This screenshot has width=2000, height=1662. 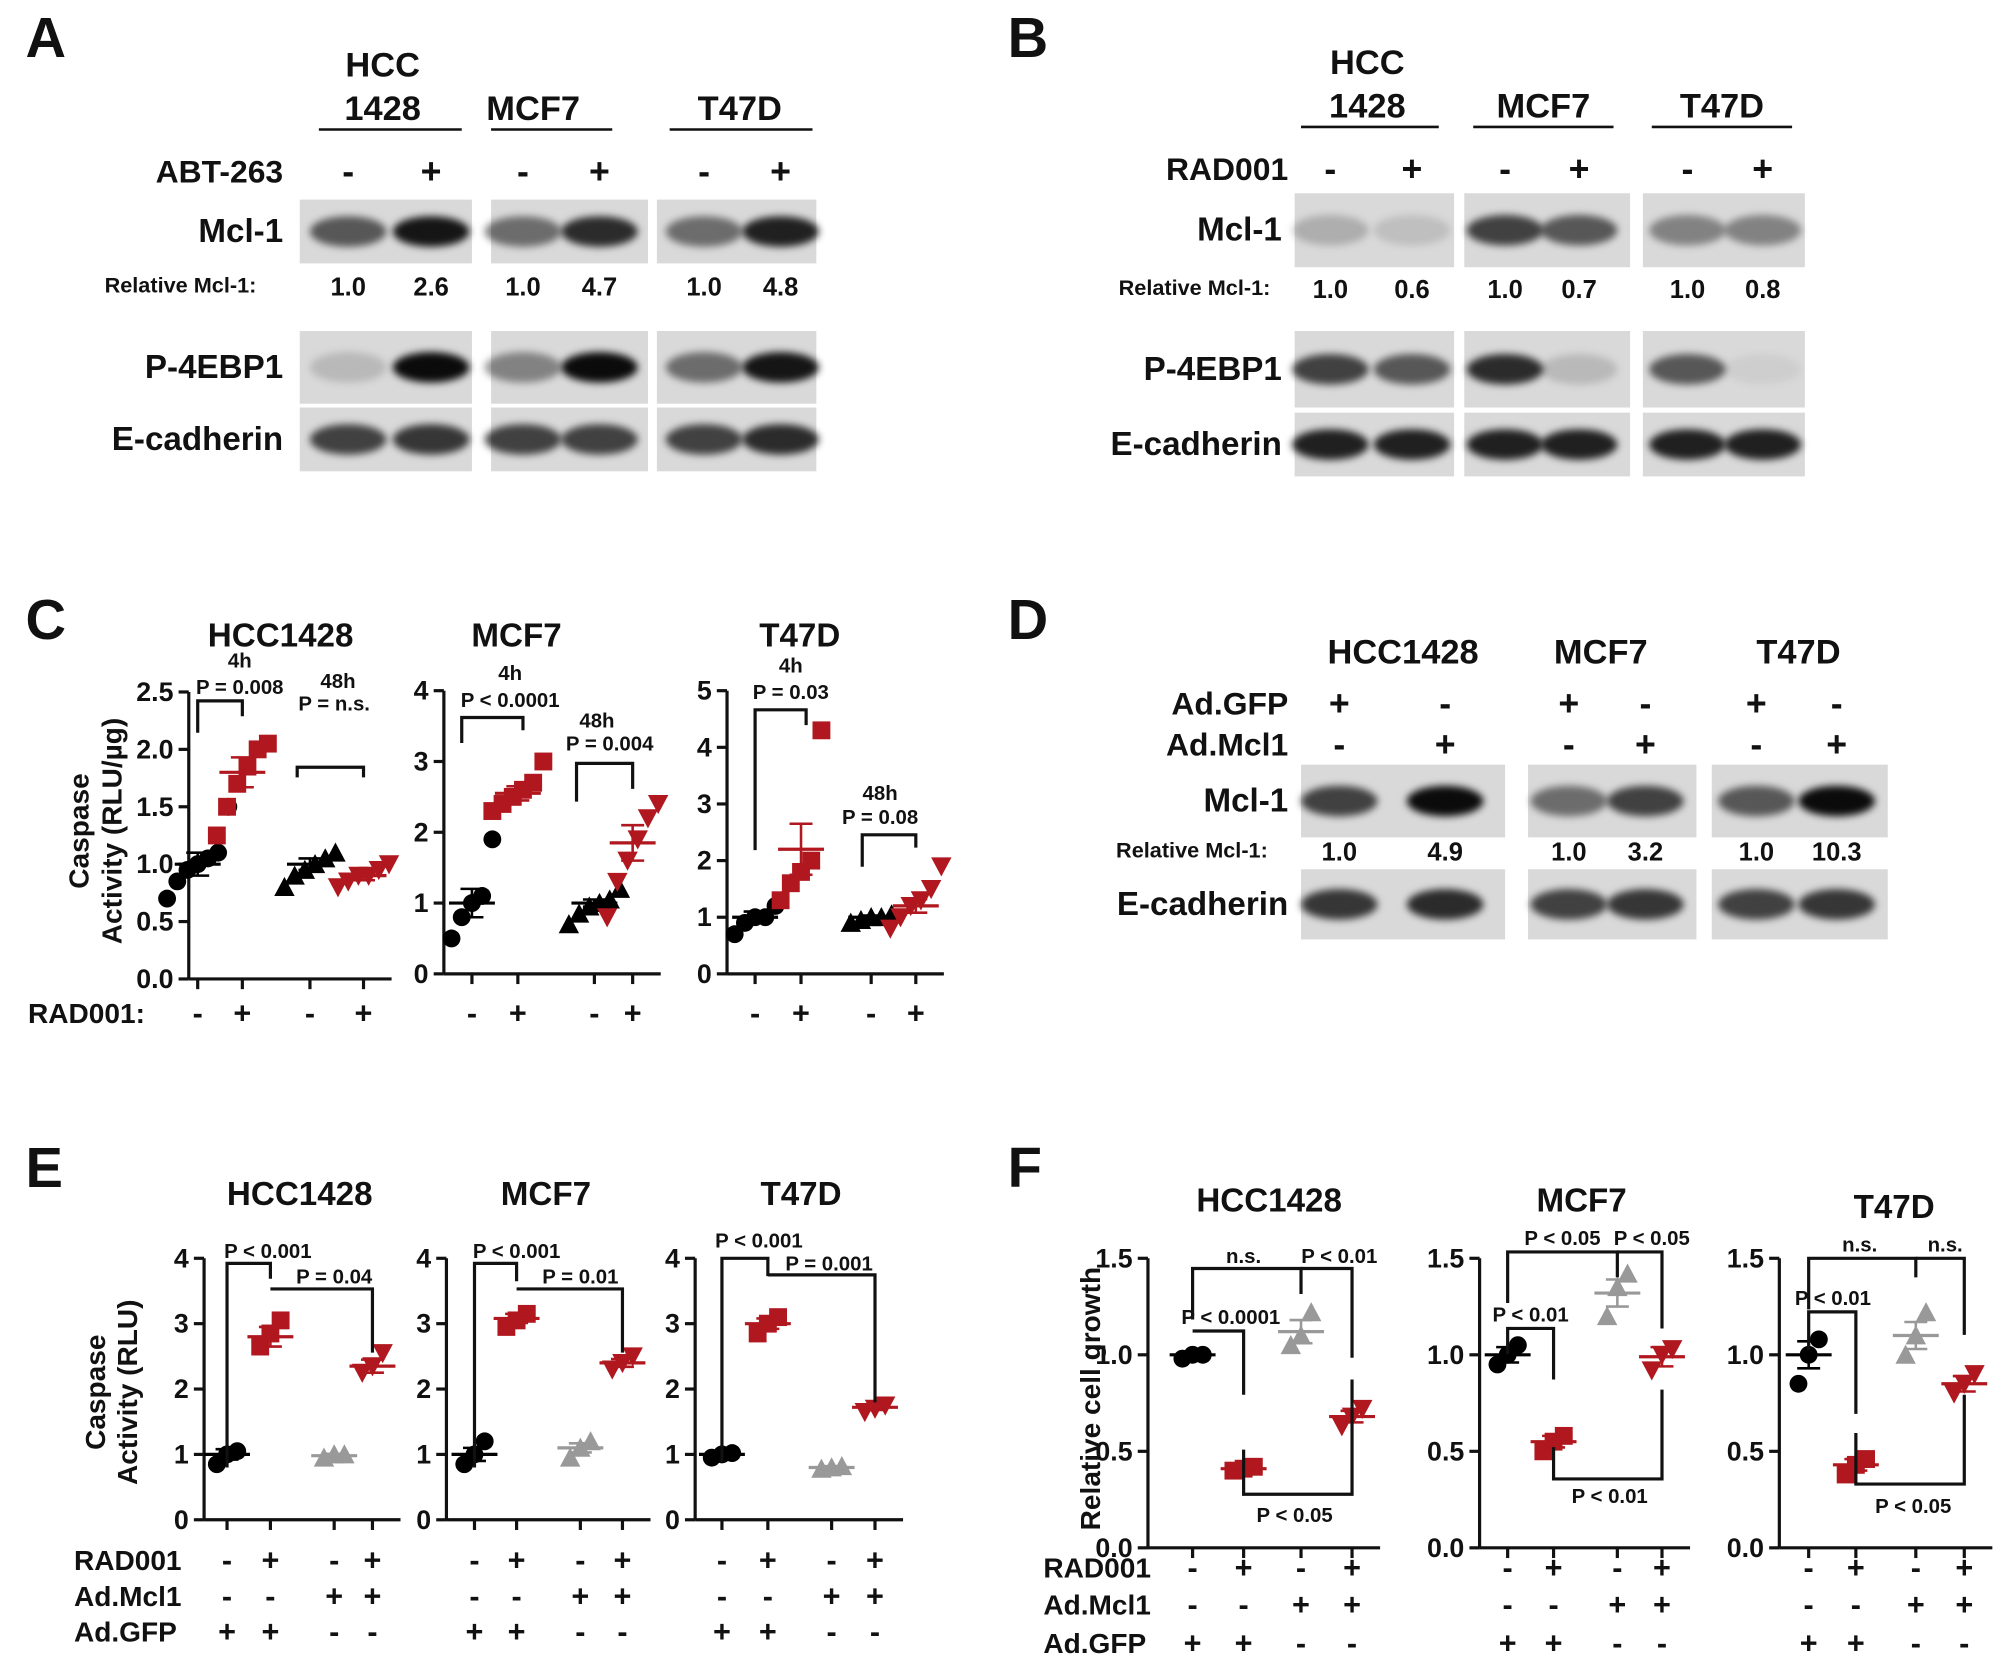 I want to click on cell-line-header: MCF7, so click(x=533, y=109).